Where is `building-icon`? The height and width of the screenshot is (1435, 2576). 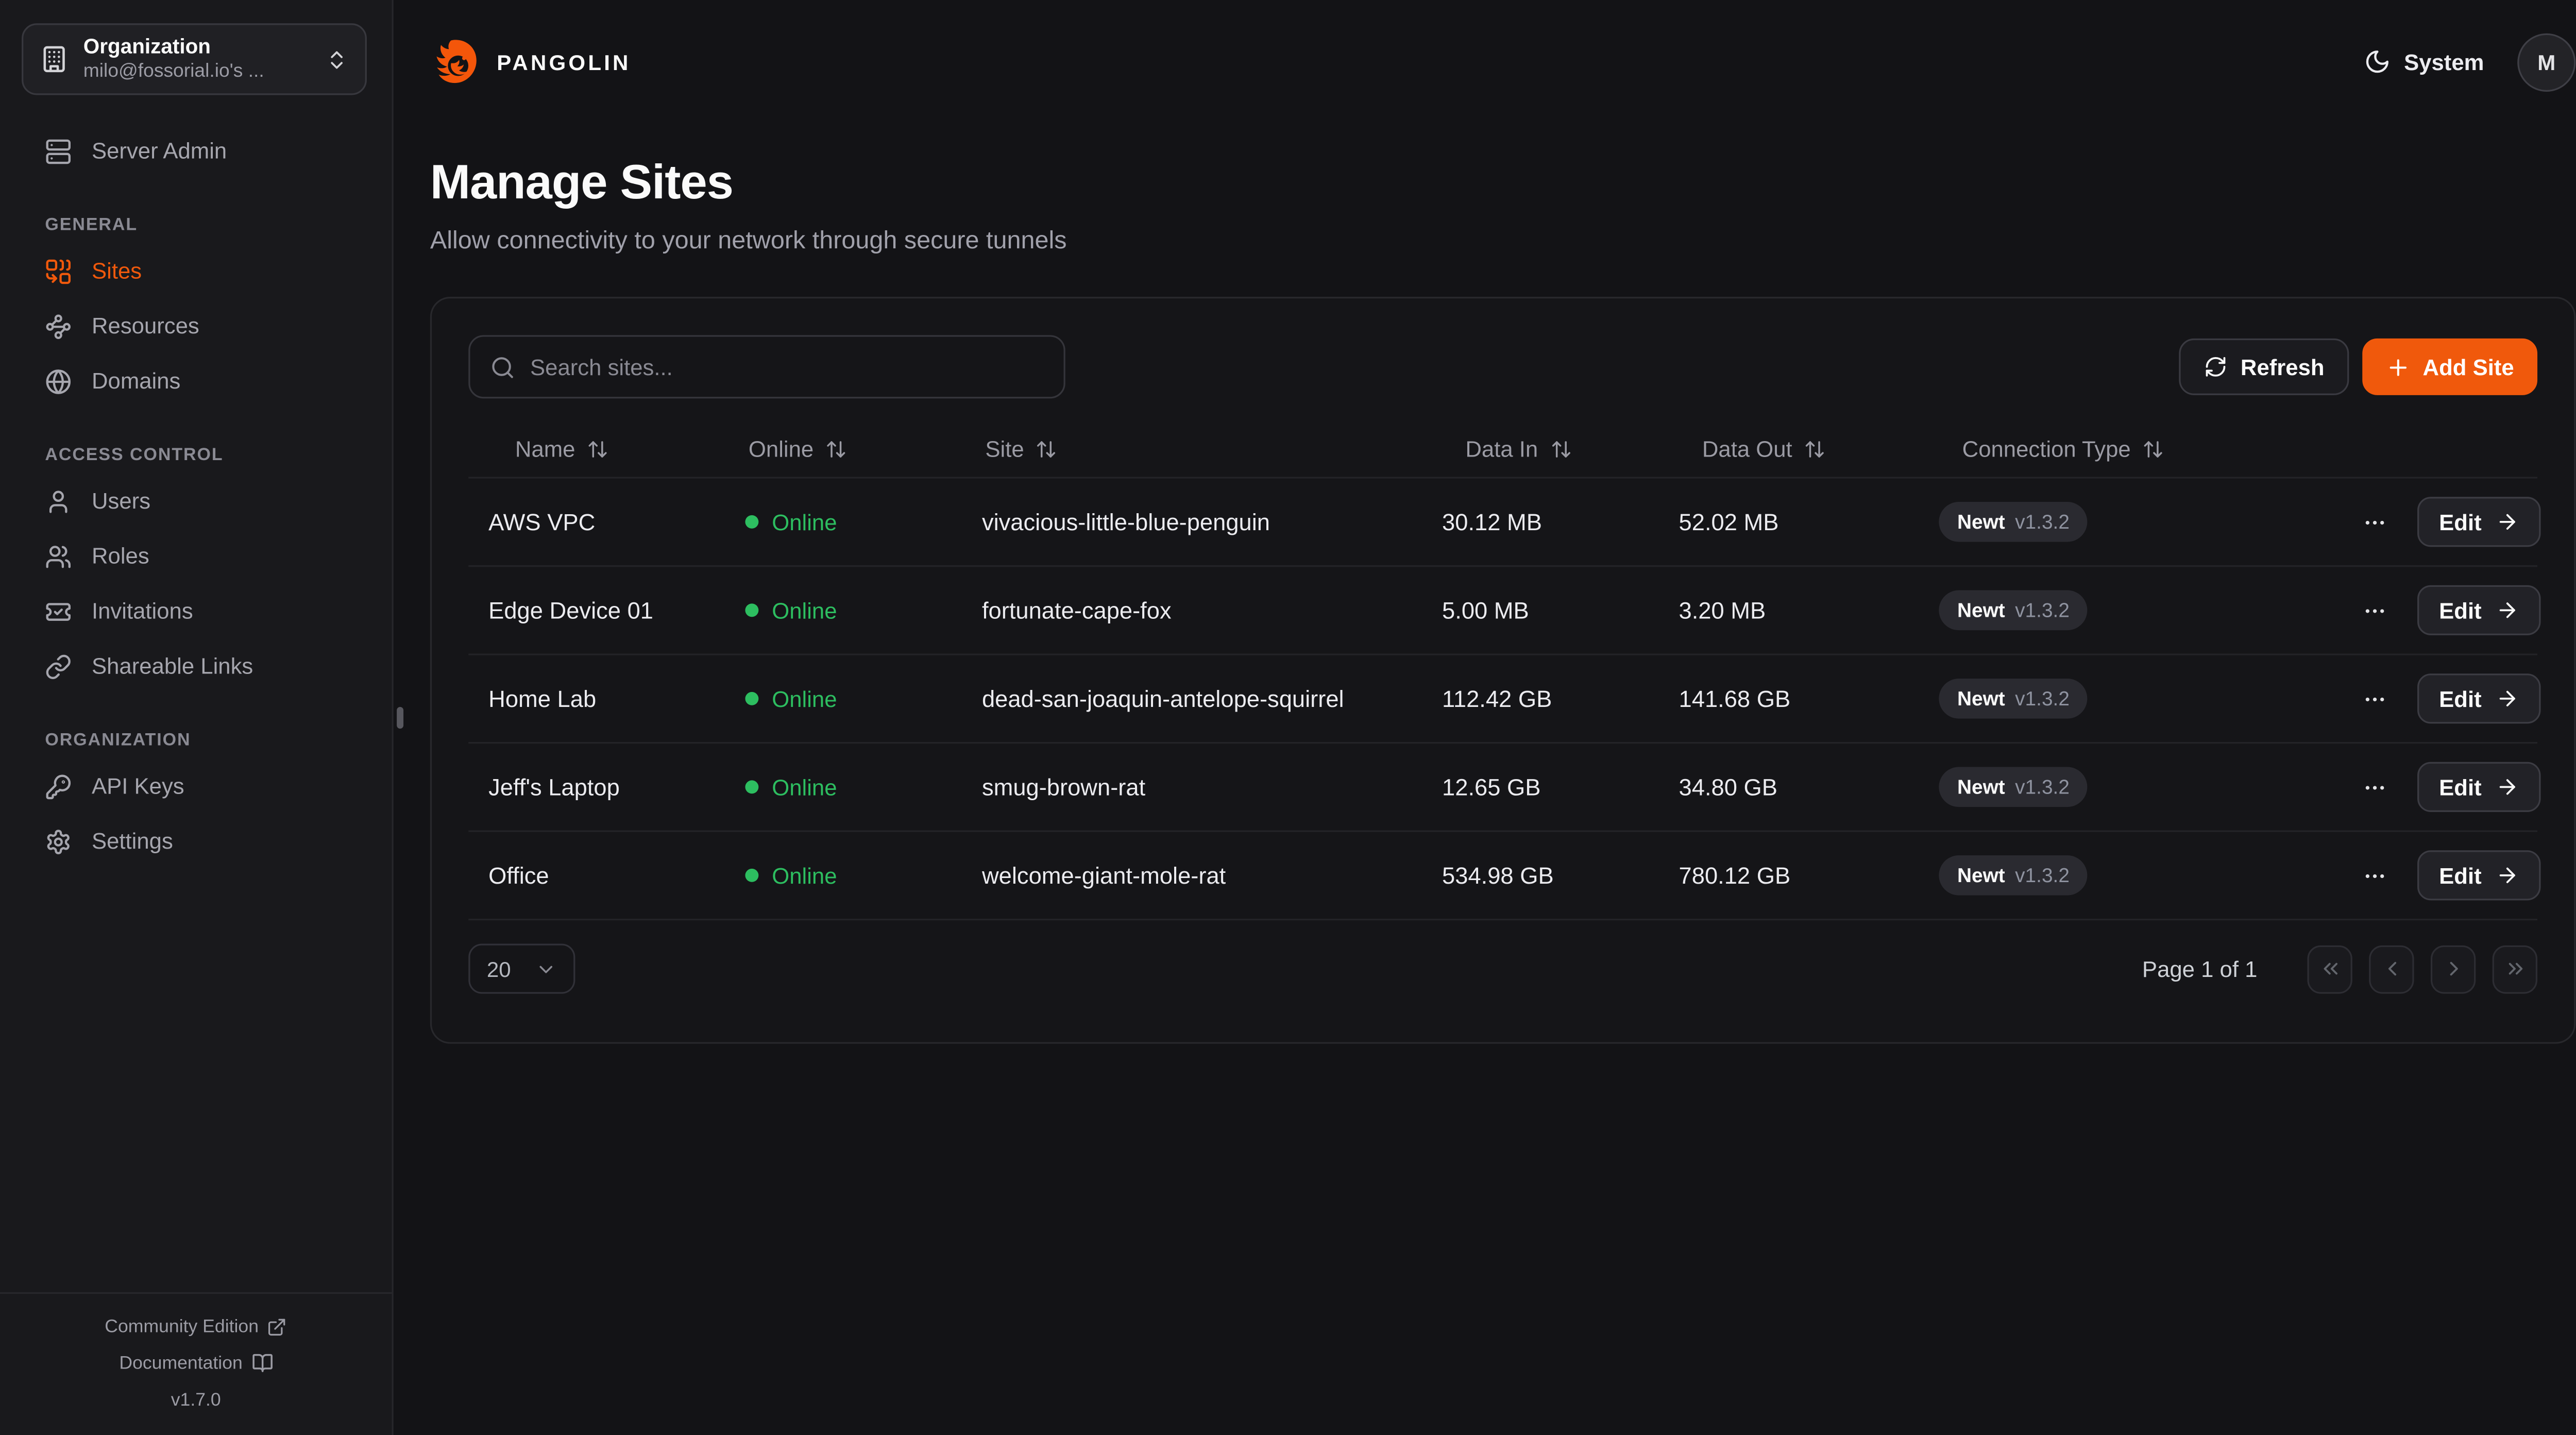 building-icon is located at coordinates (54, 59).